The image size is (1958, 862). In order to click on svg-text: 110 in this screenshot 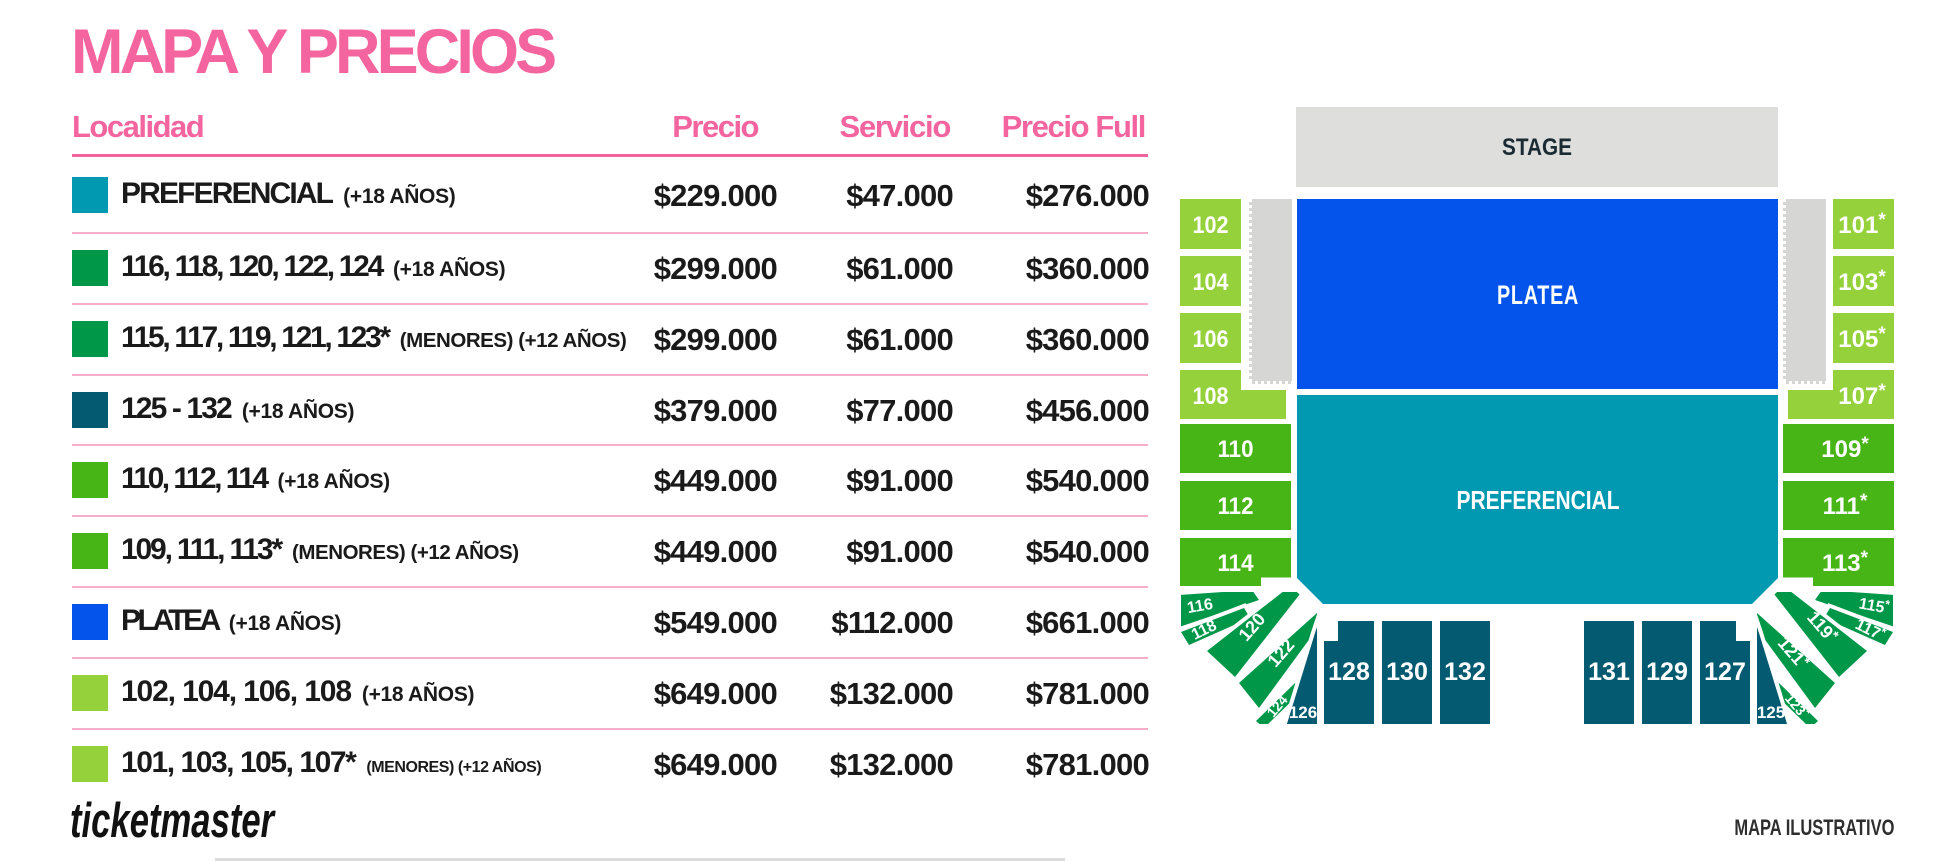, I will do `click(1236, 449)`.